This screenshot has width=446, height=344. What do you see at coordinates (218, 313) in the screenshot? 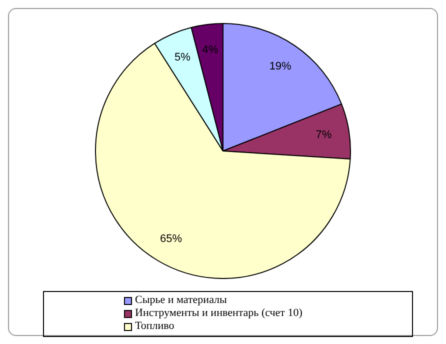
I see `legend-label: Инструменты и инвентарь (счет 10)` at bounding box center [218, 313].